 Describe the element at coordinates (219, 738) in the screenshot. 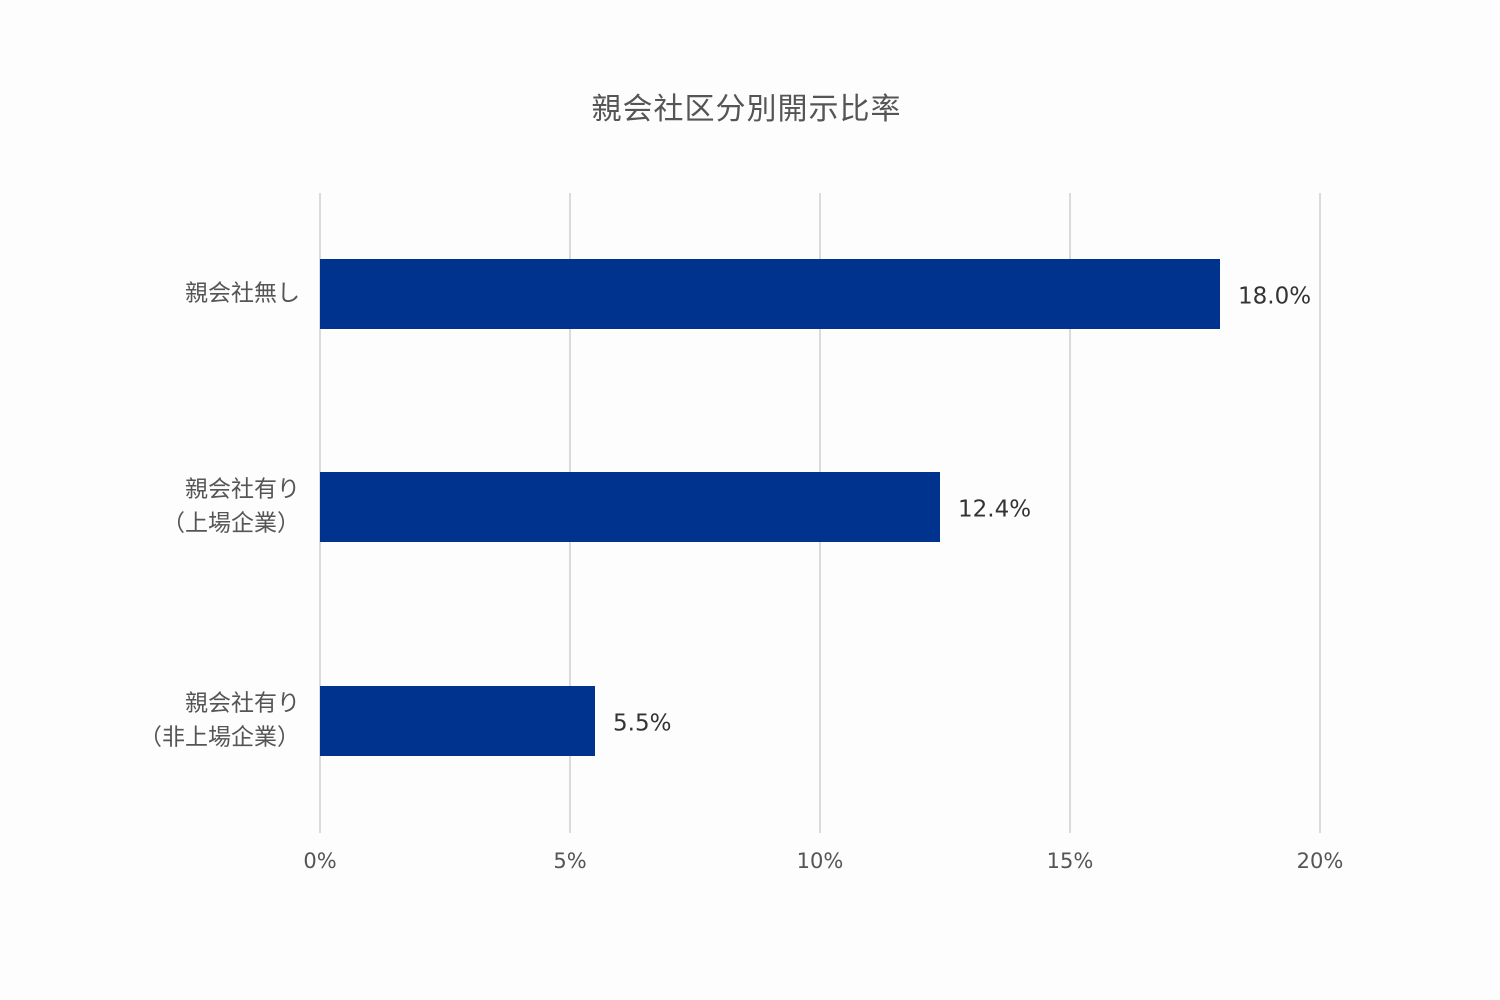

I see `category-label: （非上場企業）` at that location.